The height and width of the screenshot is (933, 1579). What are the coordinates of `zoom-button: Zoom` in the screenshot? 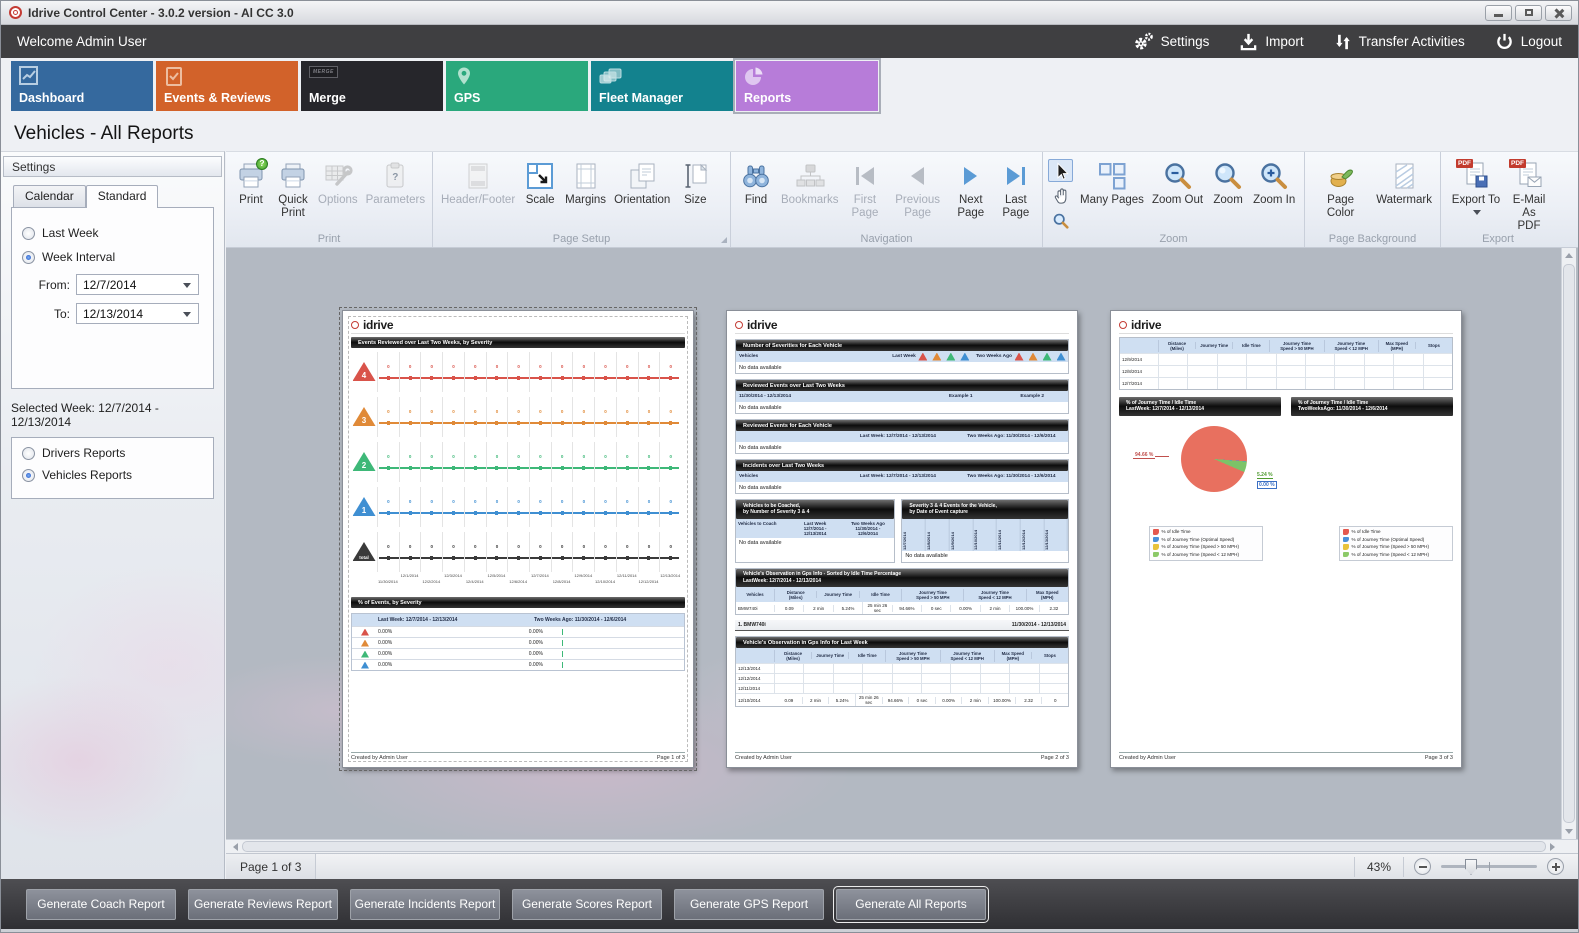 It's located at (1228, 183).